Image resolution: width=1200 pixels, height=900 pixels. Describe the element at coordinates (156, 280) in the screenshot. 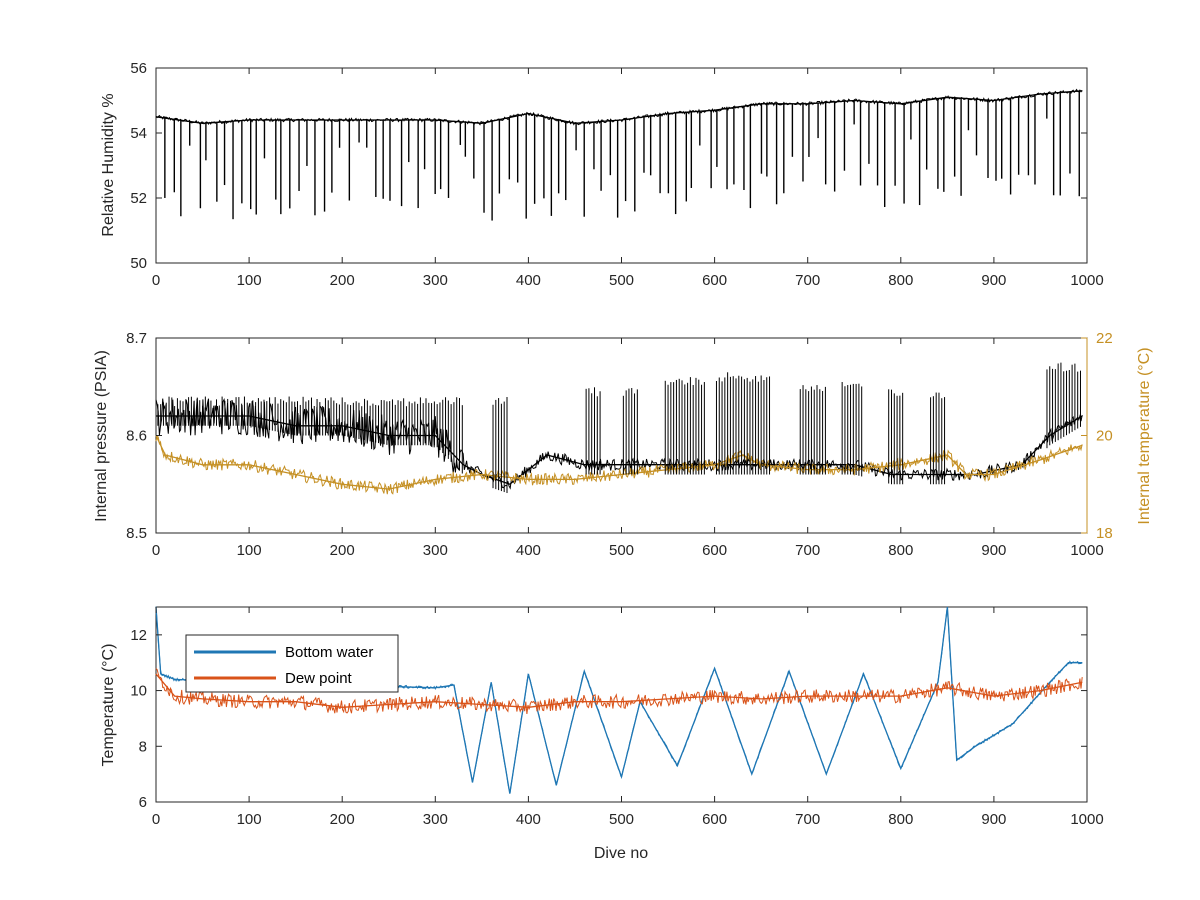

I see `humidity-xtick-label: 0` at that location.